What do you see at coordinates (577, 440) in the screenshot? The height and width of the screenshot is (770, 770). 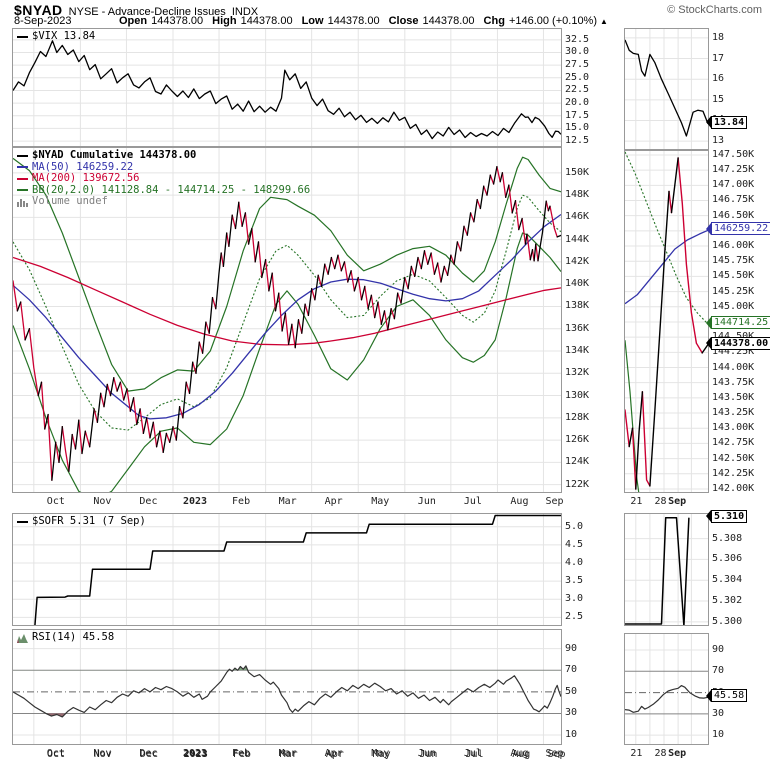 I see `axis-tick-label: 126K` at bounding box center [577, 440].